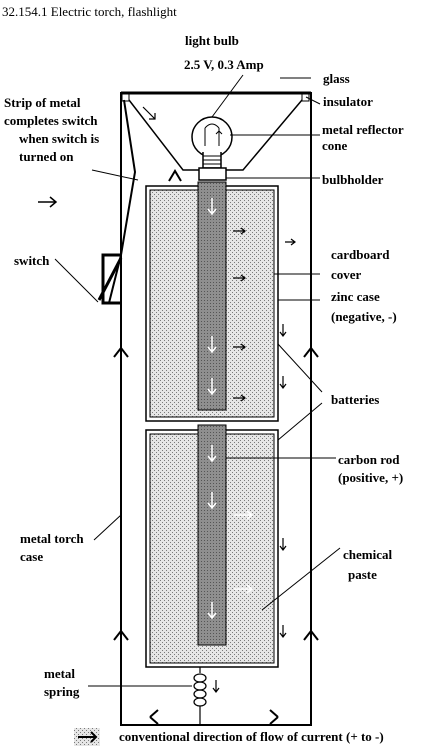 The width and height of the screenshot is (435, 756). Describe the element at coordinates (348, 101) in the screenshot. I see `label-insulator: insulator` at that location.